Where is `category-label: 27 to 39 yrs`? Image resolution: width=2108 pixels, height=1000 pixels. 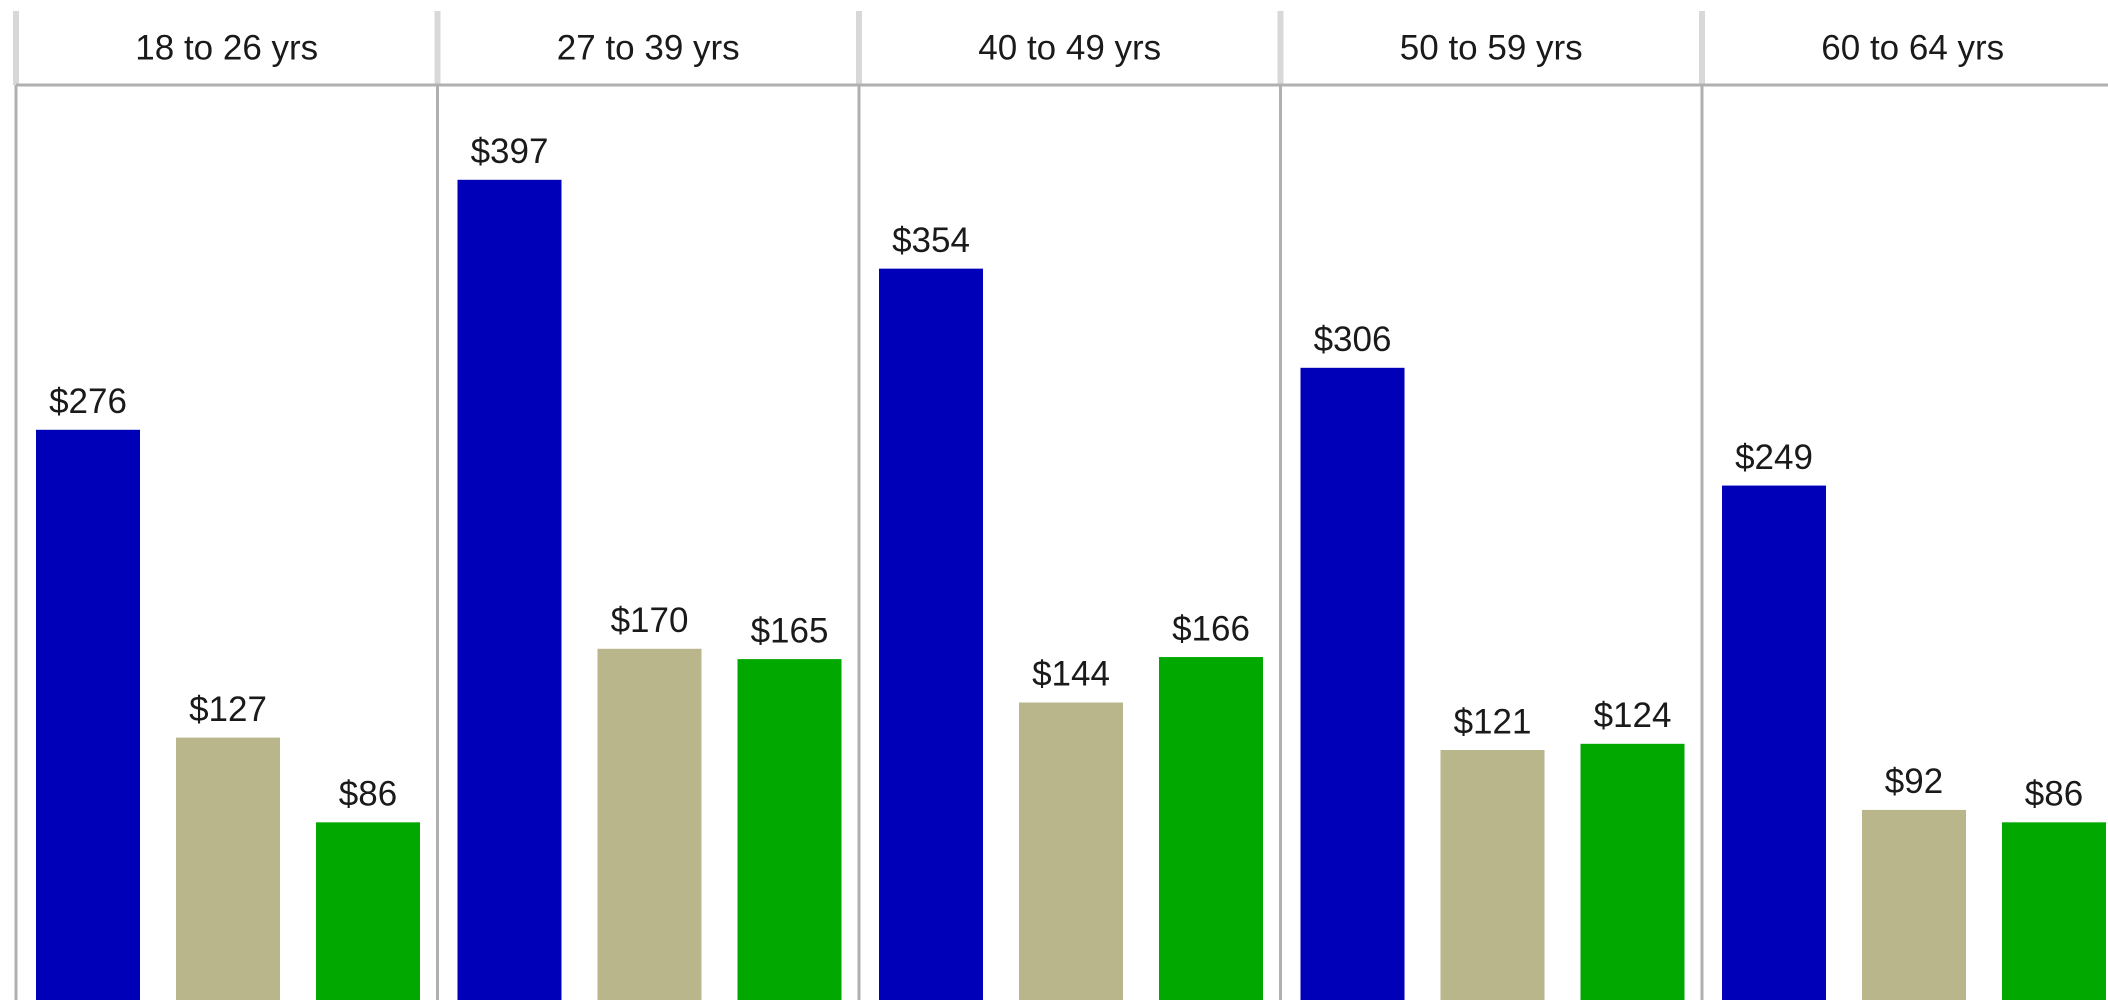 category-label: 27 to 39 yrs is located at coordinates (648, 47).